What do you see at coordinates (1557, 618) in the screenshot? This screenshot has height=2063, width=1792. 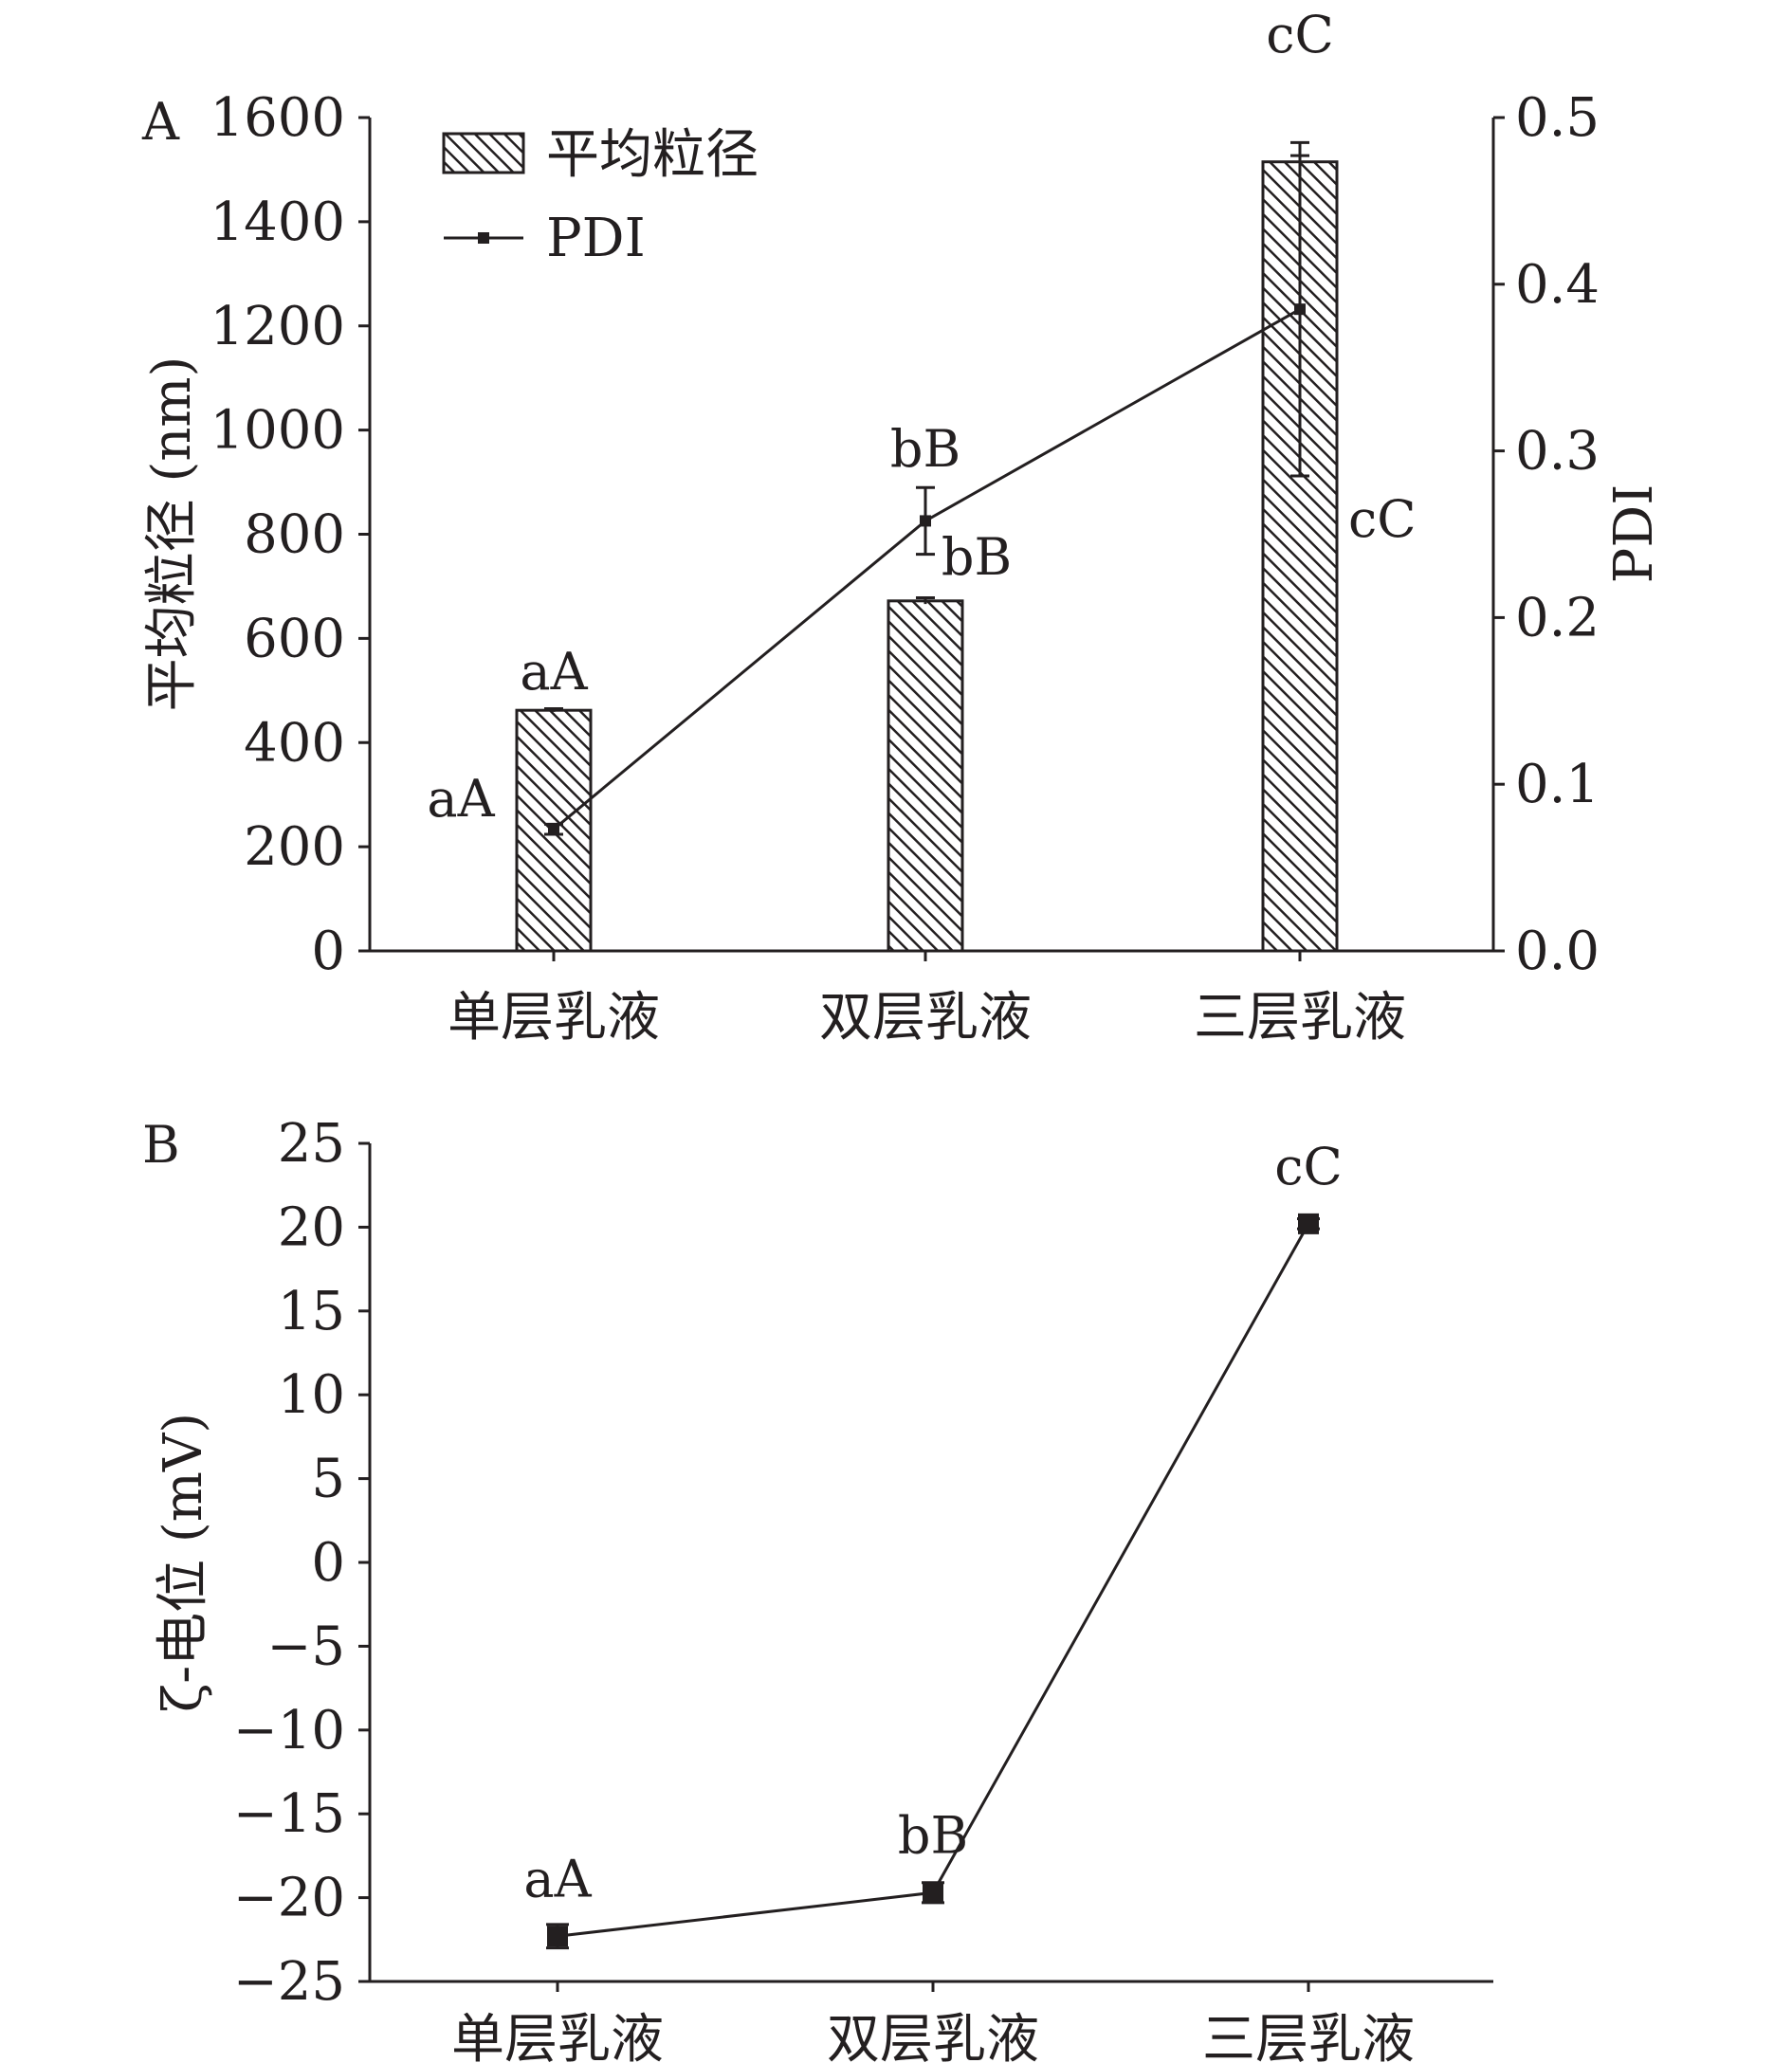 I see `y2-tick-label: 0.2` at bounding box center [1557, 618].